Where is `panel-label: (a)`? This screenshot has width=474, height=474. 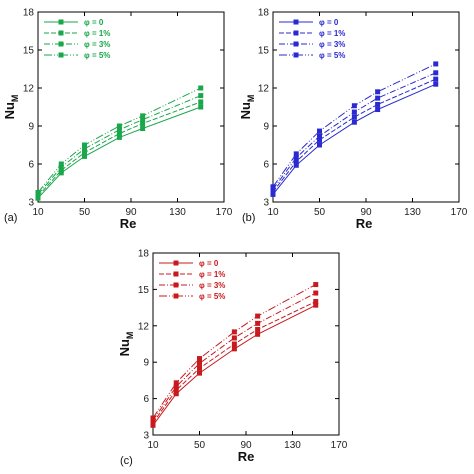 panel-label: (a) is located at coordinates (10, 218).